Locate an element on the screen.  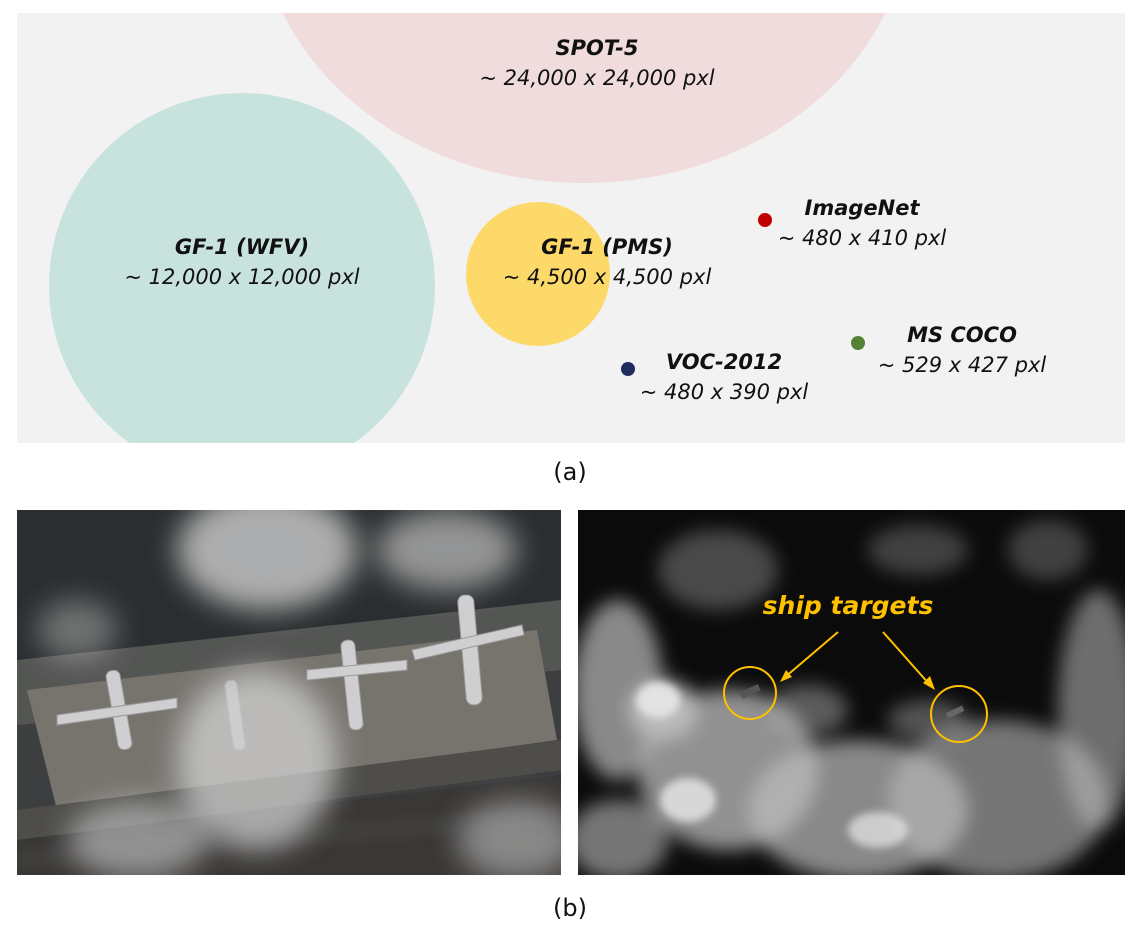
arrow-left is located at coordinates (811, 655).